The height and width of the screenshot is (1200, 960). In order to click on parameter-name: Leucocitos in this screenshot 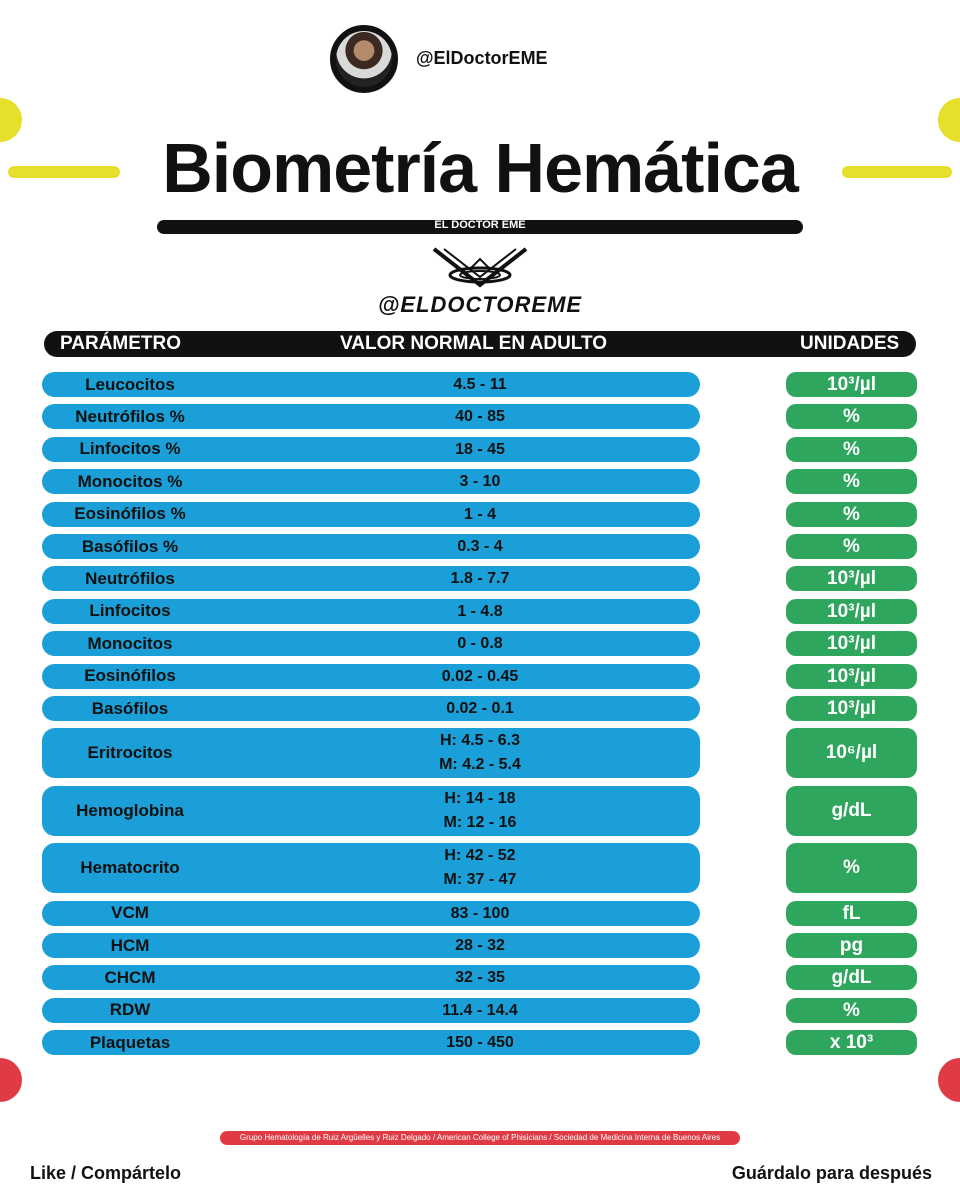, I will do `click(130, 384)`.